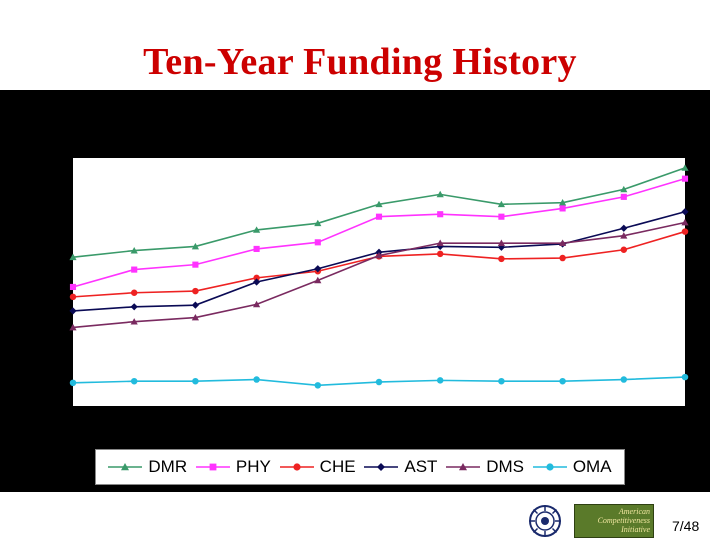  I want to click on page-number: 7/48, so click(686, 526).